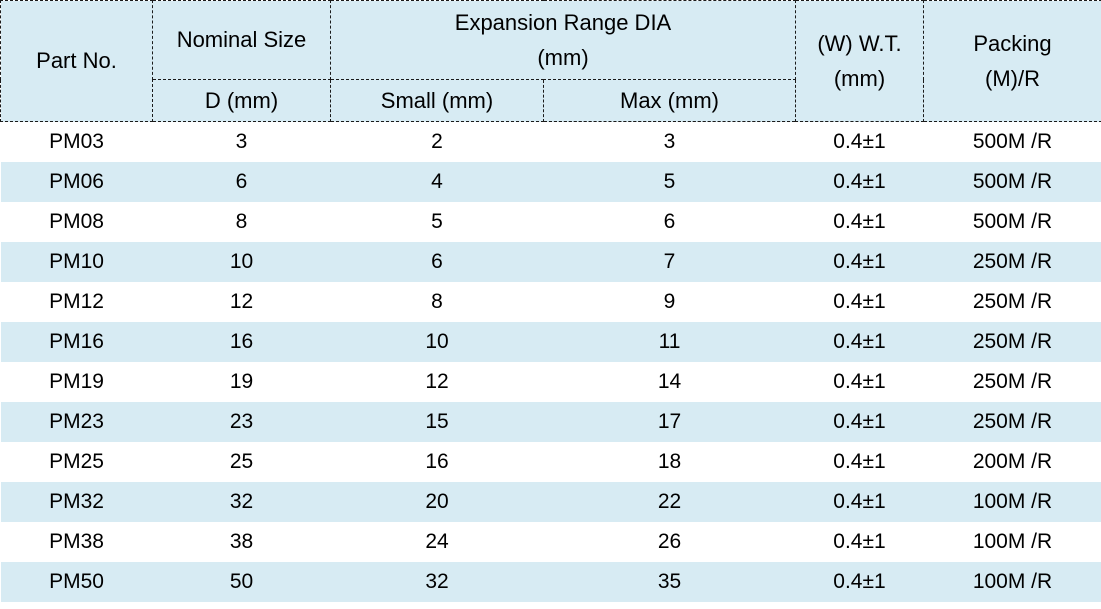 The height and width of the screenshot is (609, 1101). What do you see at coordinates (241, 262) in the screenshot?
I see `cell-nominal-size: 10` at bounding box center [241, 262].